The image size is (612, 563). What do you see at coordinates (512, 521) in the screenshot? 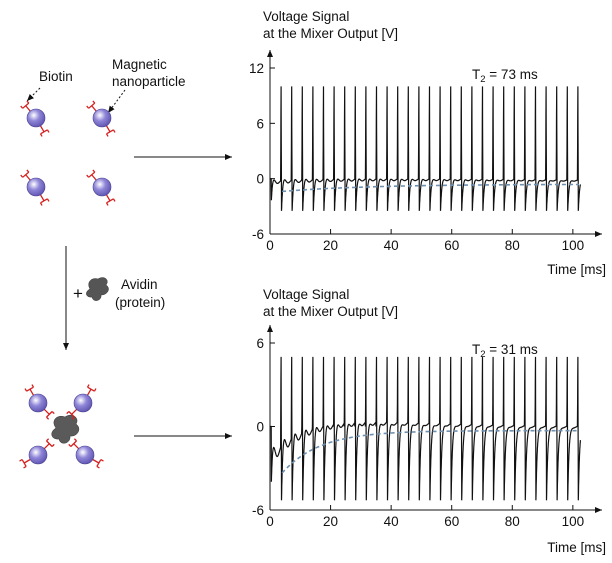
I see `x-tick-label: 80` at bounding box center [512, 521].